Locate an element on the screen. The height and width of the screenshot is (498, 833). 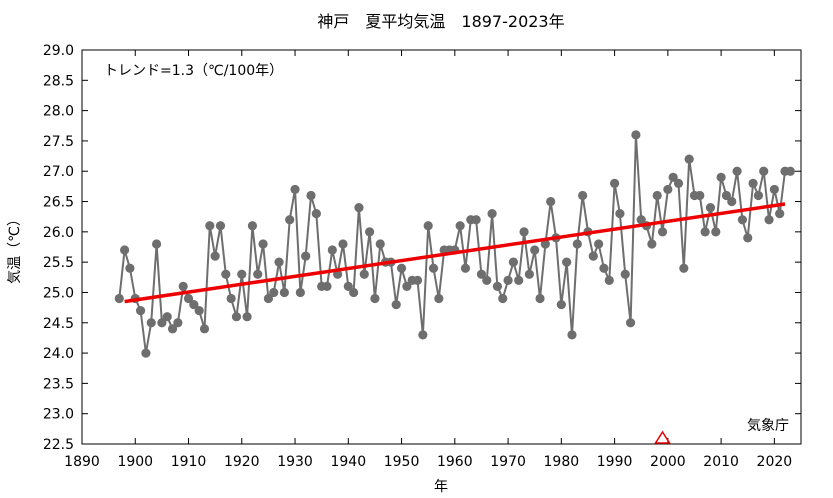
x-tick-label: 1980 is located at coordinates (562, 462).